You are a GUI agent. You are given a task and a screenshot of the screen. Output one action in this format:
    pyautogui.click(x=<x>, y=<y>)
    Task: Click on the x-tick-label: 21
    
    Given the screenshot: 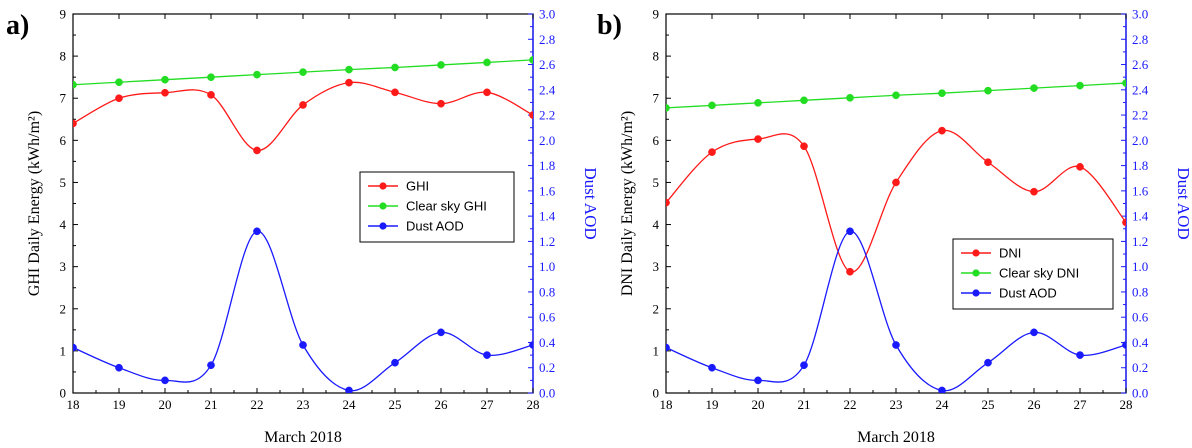 What is the action you would take?
    pyautogui.click(x=804, y=404)
    